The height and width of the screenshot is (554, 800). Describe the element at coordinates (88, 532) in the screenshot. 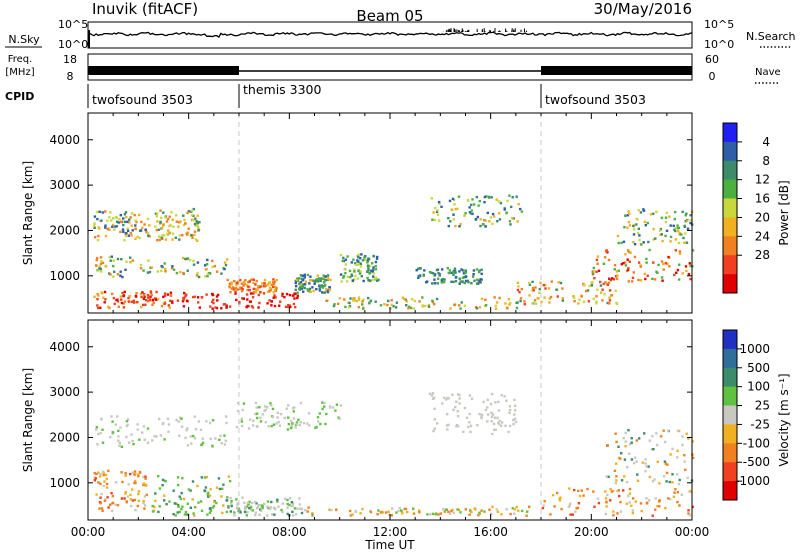

I see `x-tick-label: 00:00` at that location.